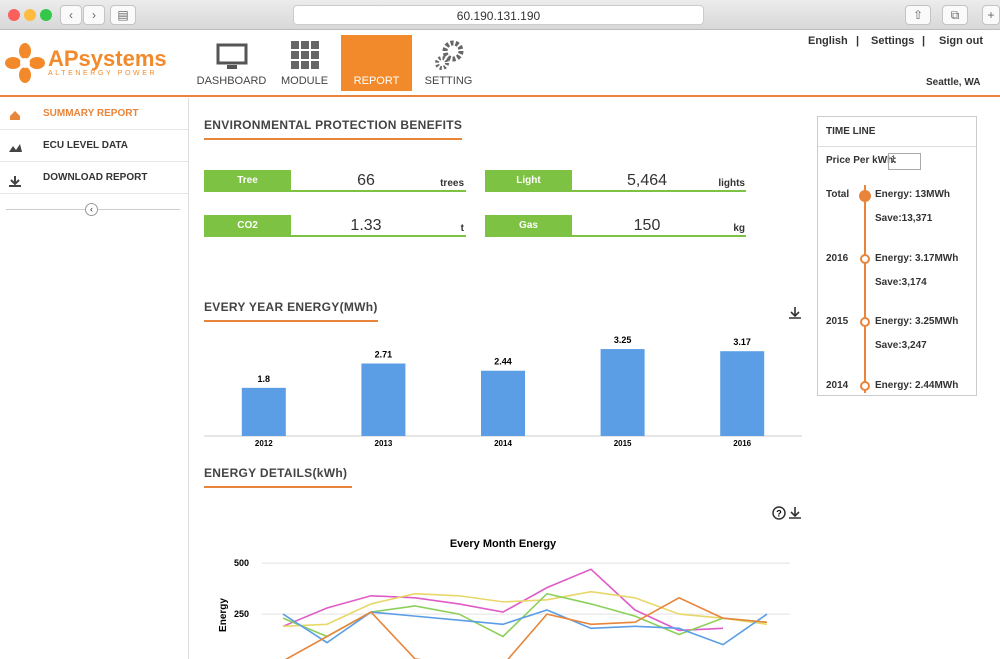 The image size is (1000, 659). What do you see at coordinates (333, 129) in the screenshot?
I see `section-title: ENVIRONMENTAL PROTECTION BENEFITS` at bounding box center [333, 129].